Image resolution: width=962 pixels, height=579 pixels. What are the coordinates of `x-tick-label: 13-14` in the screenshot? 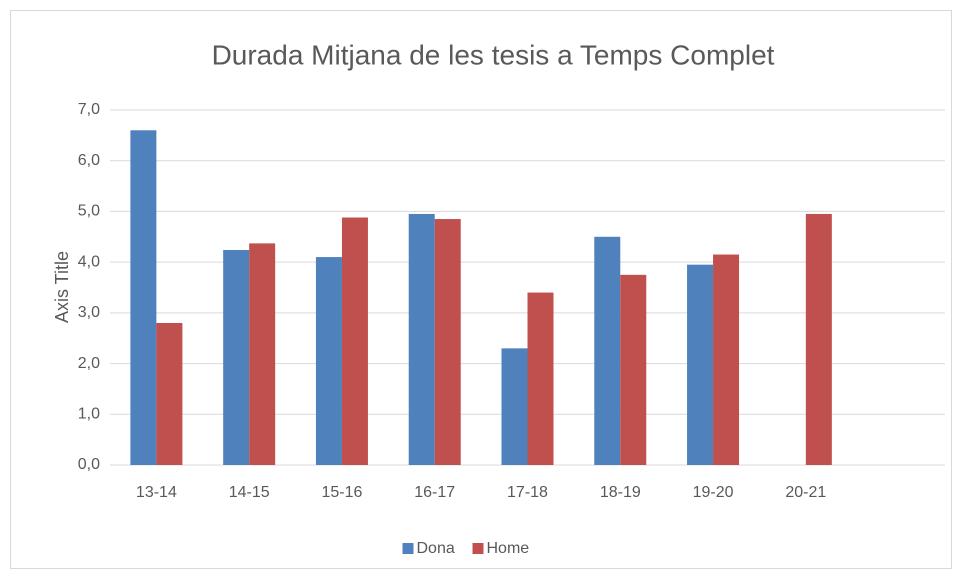 It's located at (156, 492).